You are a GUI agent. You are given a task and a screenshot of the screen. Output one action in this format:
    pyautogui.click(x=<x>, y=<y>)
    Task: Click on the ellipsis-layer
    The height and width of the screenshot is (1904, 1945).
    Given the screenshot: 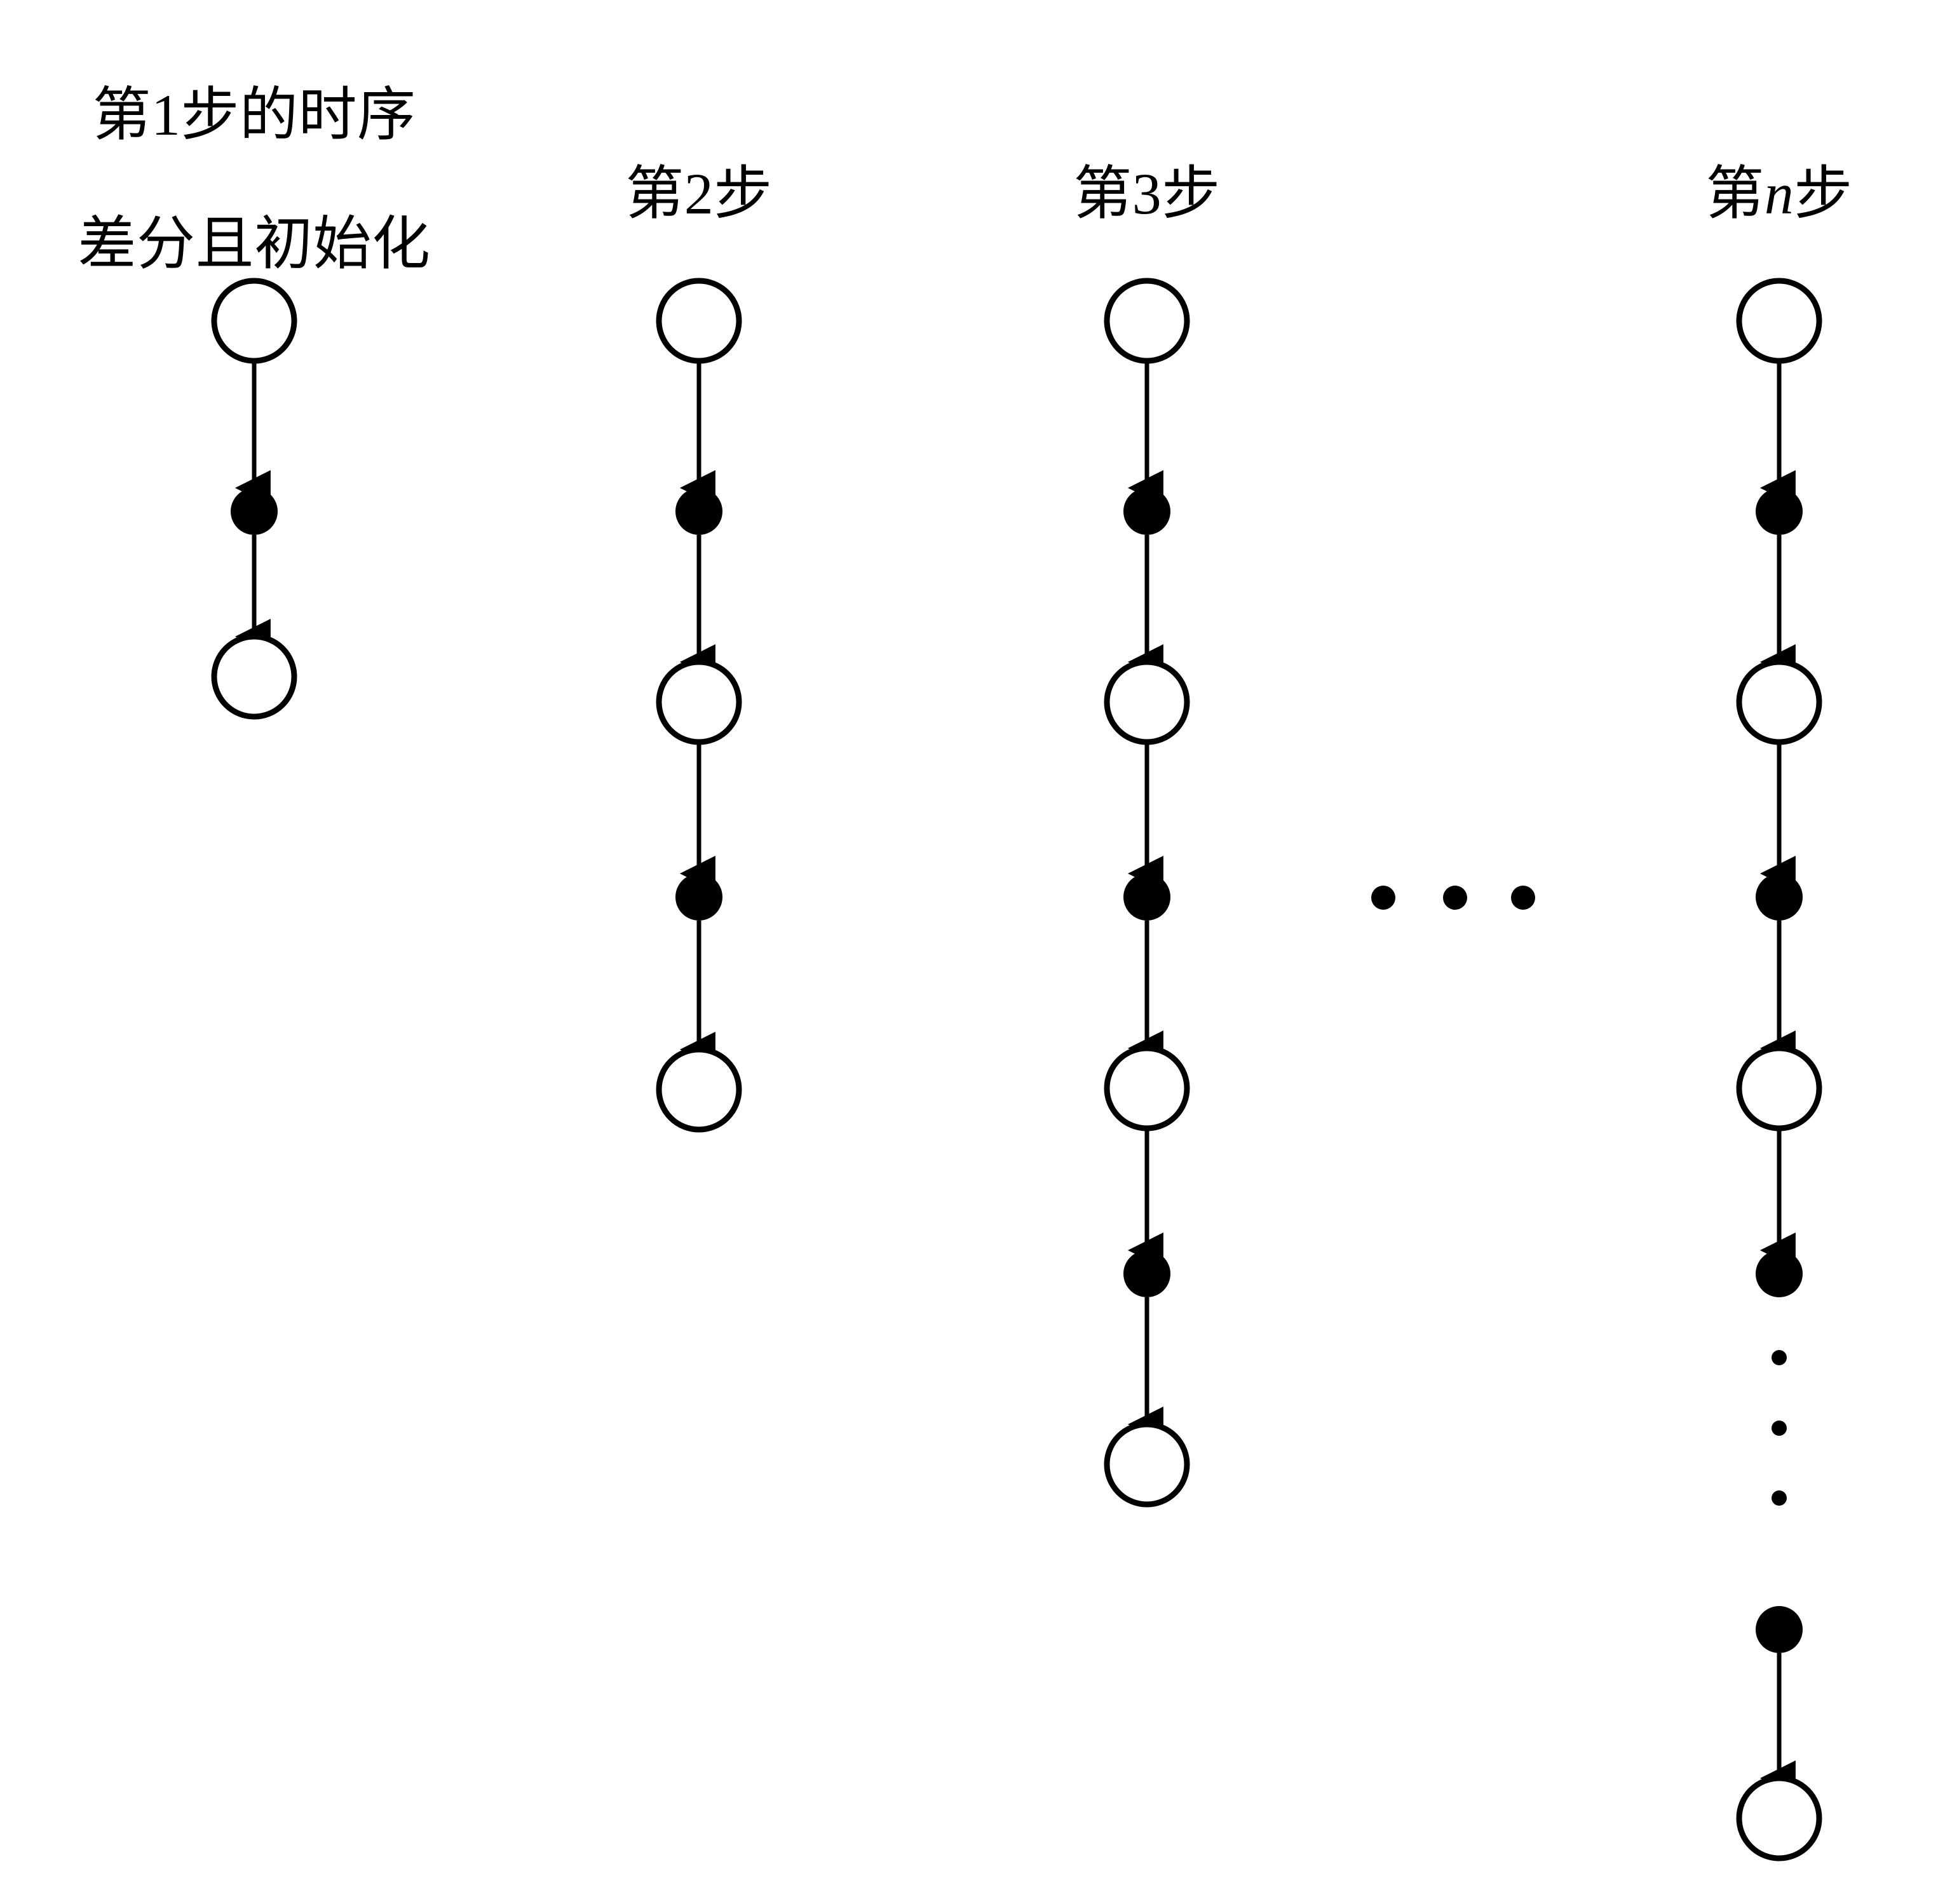 What is the action you would take?
    pyautogui.click(x=1453, y=898)
    